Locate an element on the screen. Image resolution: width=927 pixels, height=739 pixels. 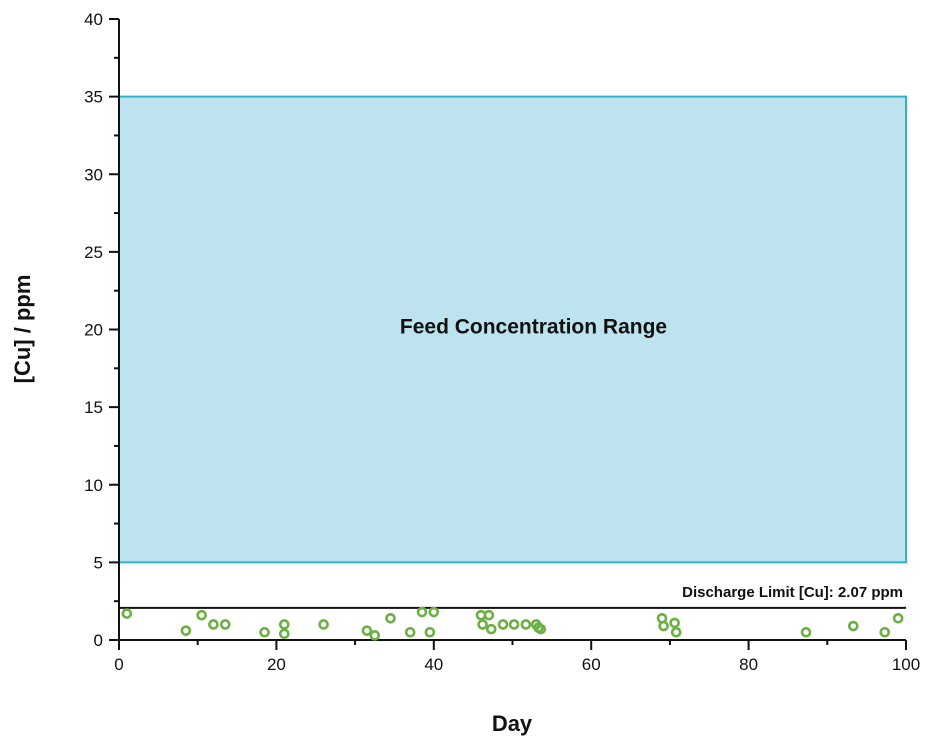
y-tick-label: 20 is located at coordinates (93, 330).